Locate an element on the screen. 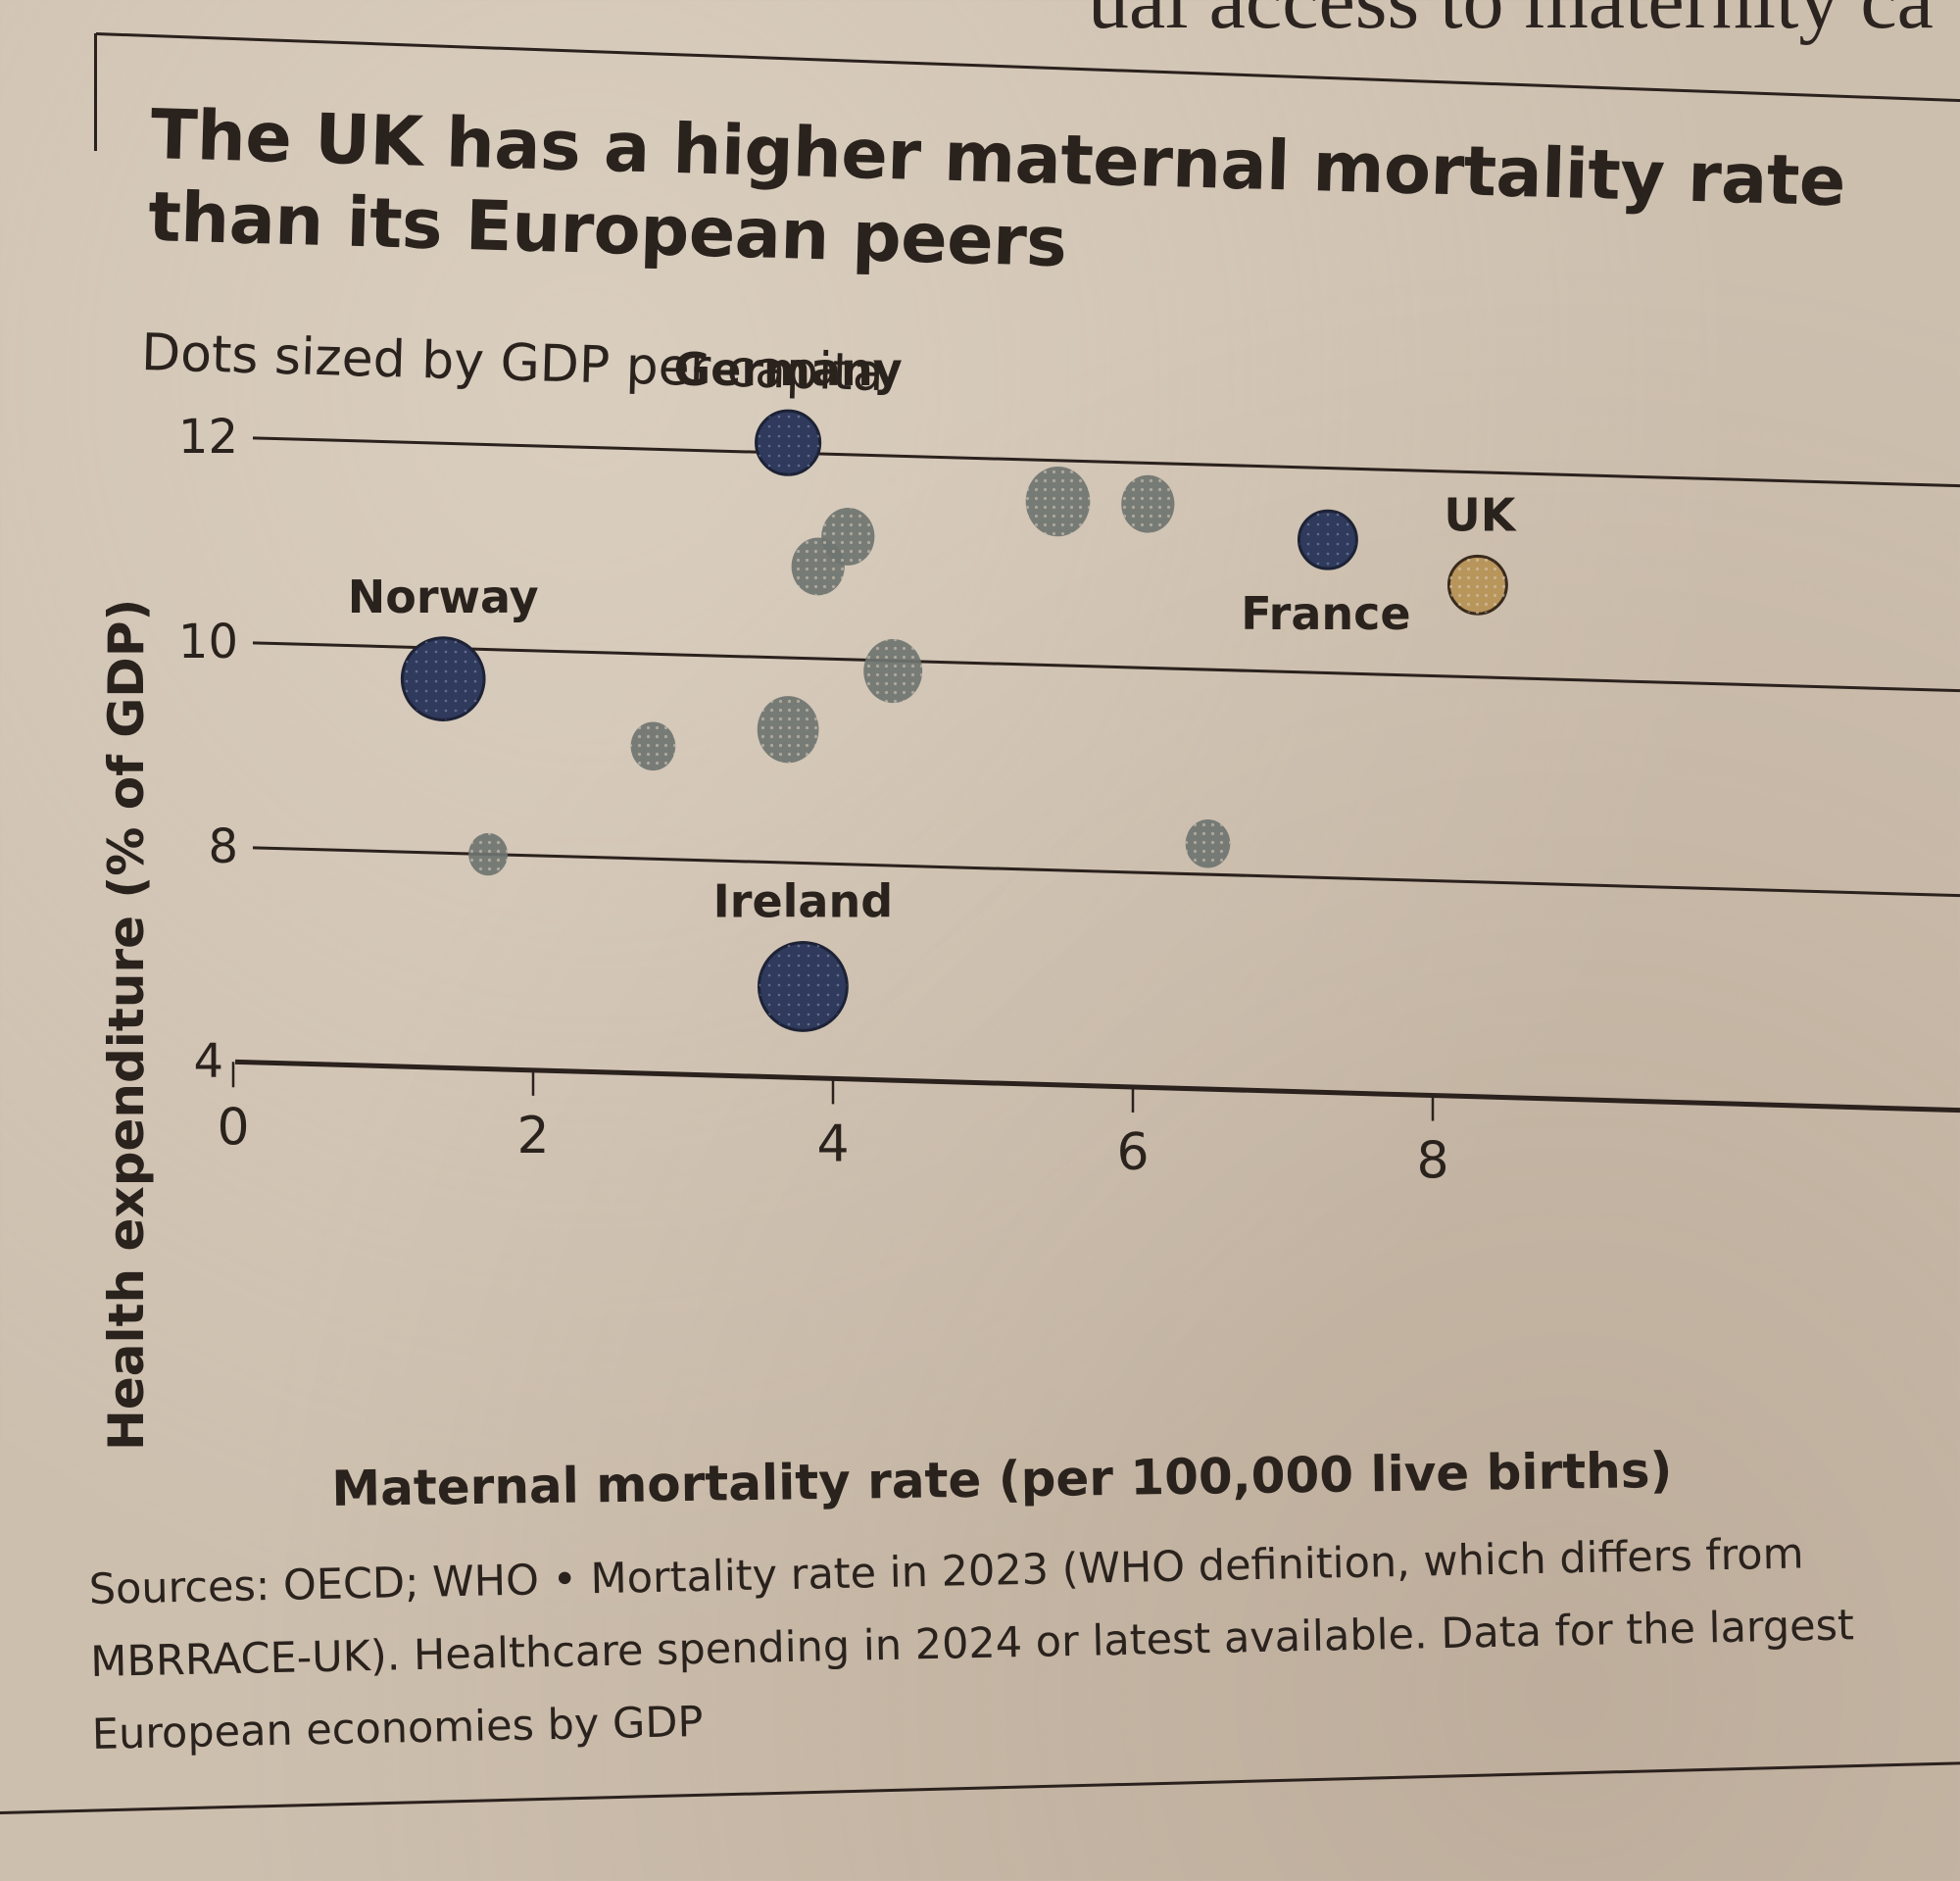  y-tick-label: 10 is located at coordinates (208, 642).